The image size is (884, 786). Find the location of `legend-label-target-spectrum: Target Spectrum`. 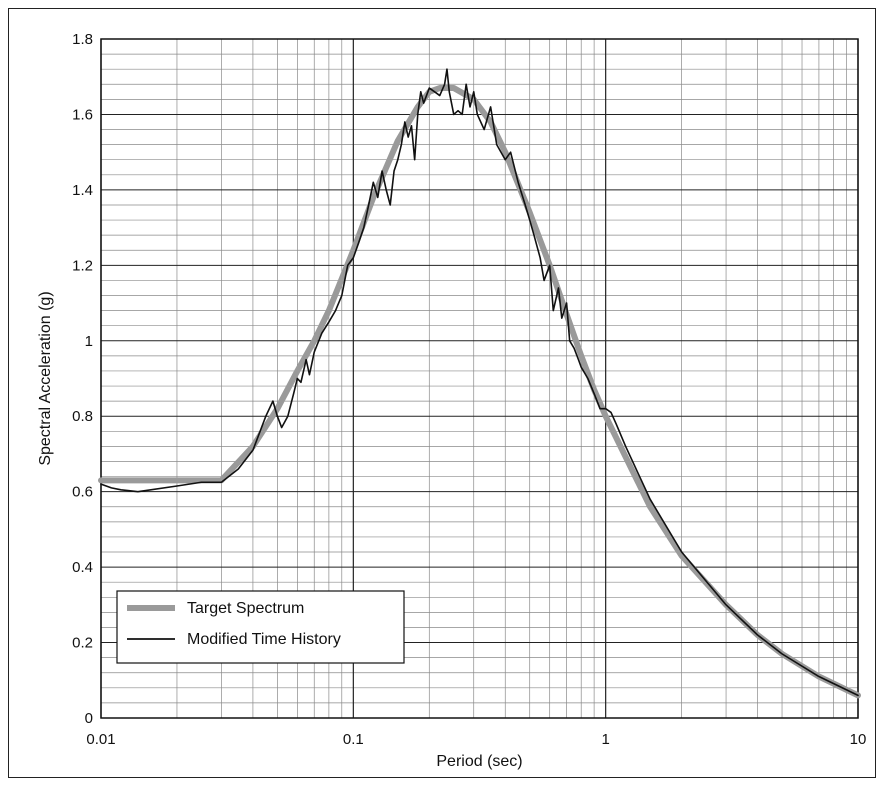

legend-label-target-spectrum: Target Spectrum is located at coordinates (245, 608).